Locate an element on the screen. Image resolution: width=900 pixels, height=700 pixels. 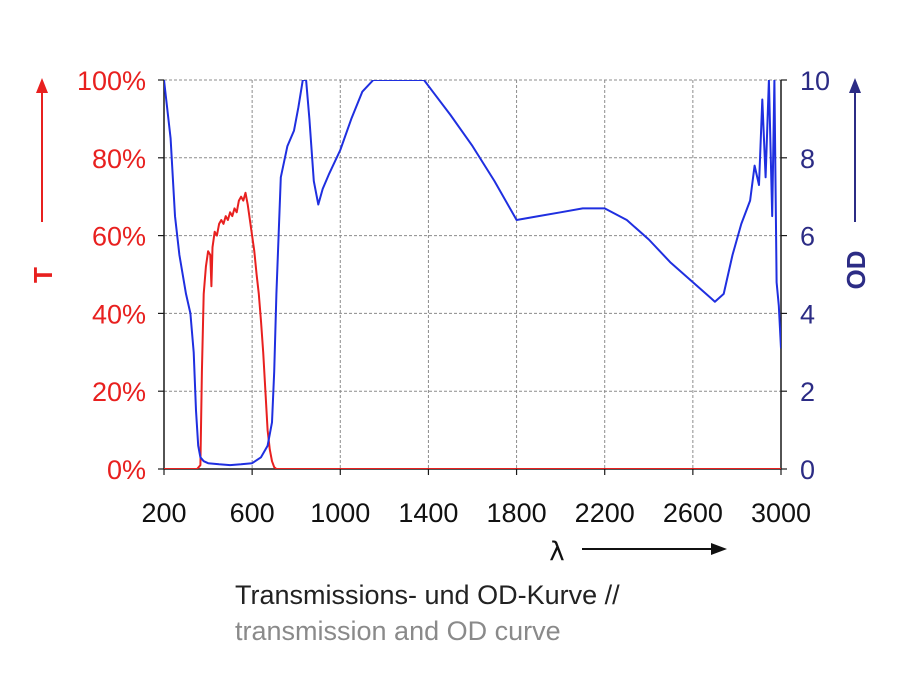
y-right-axis-label: OD is located at coordinates (856, 270).